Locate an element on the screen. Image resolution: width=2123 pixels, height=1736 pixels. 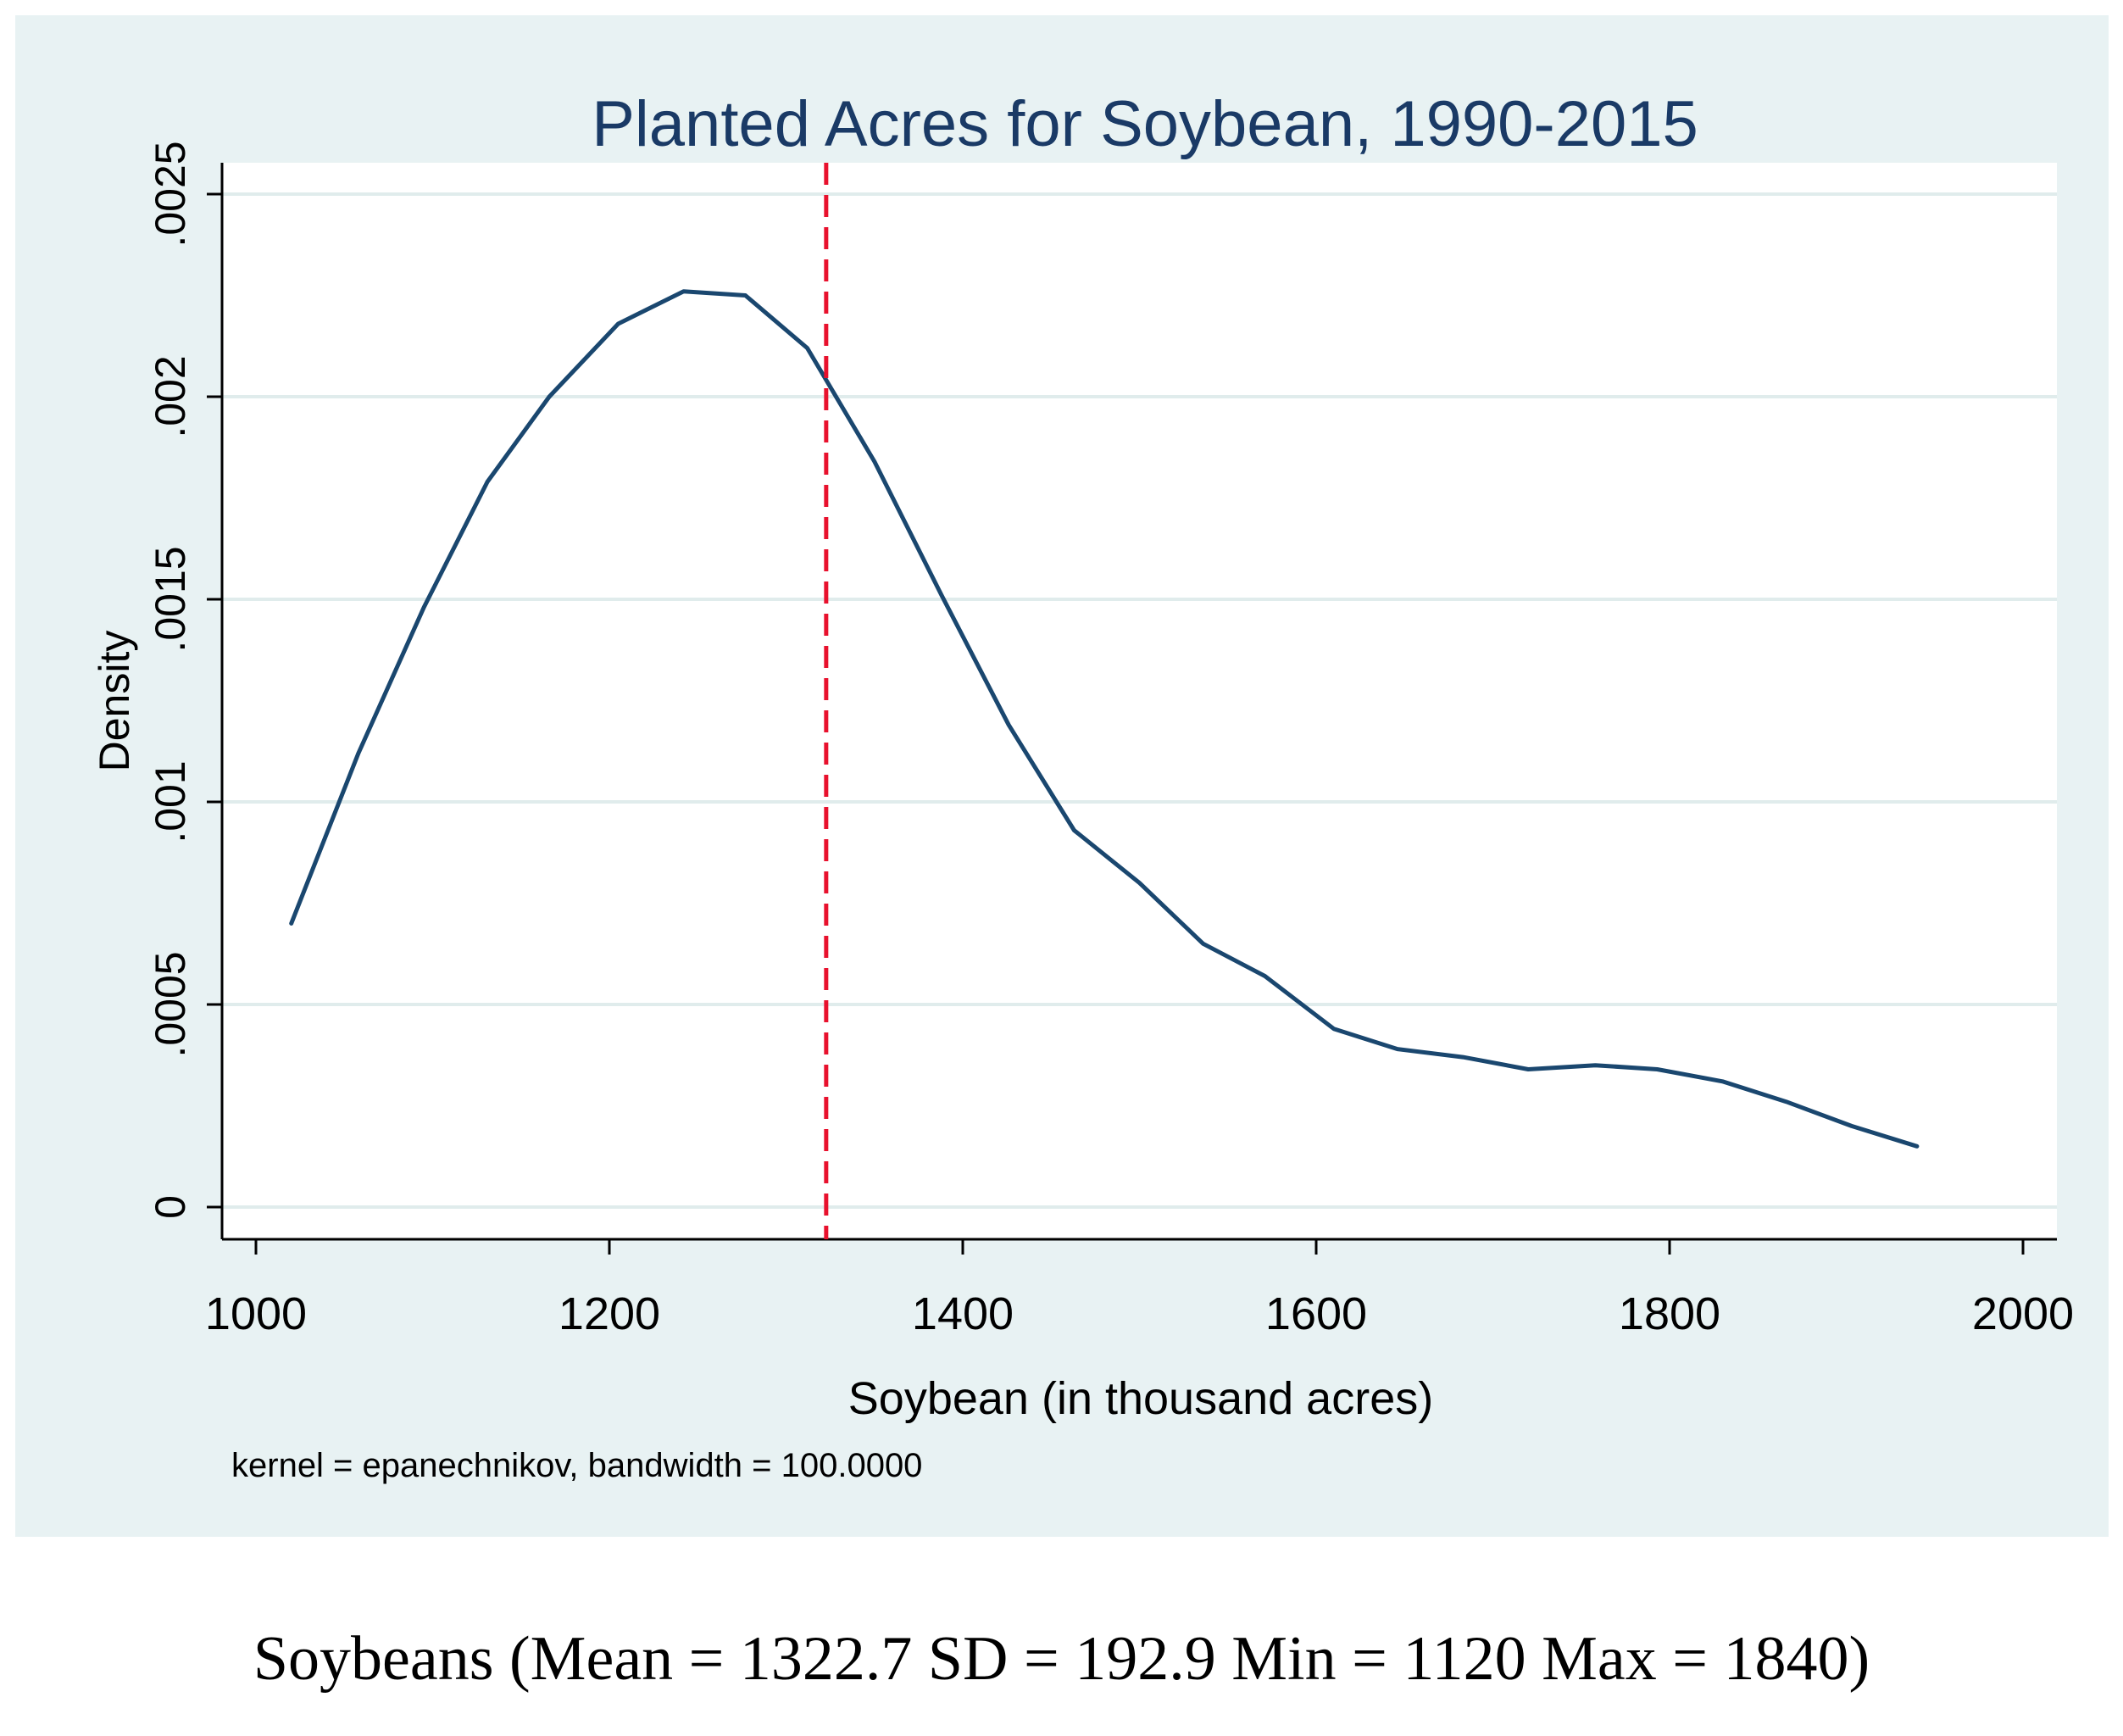
x-tick-label: 1800 is located at coordinates (1669, 1313).